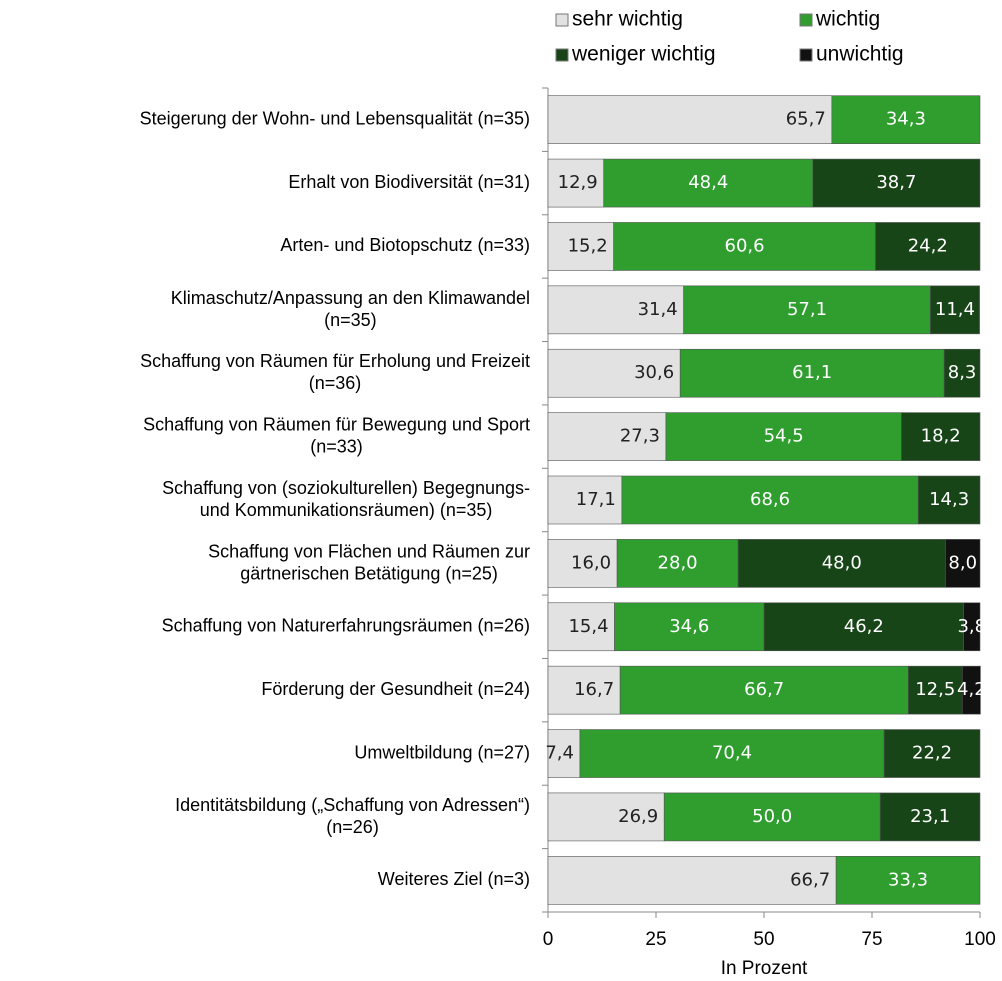  What do you see at coordinates (847, 19) in the screenshot?
I see `legend-label: wichtig` at bounding box center [847, 19].